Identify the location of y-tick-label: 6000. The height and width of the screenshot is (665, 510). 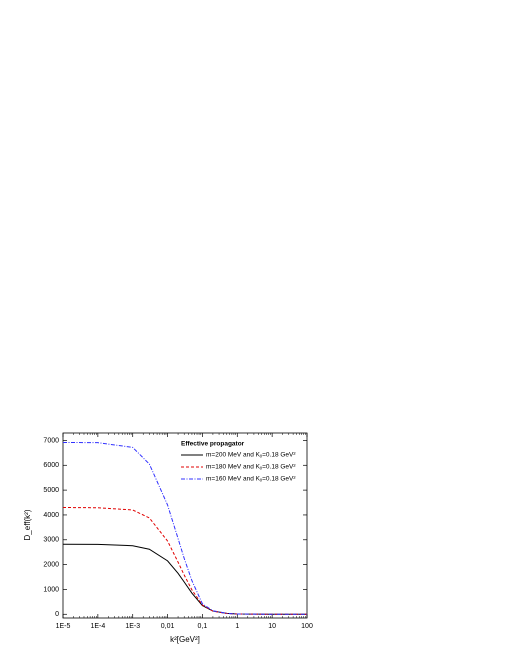
(51, 465).